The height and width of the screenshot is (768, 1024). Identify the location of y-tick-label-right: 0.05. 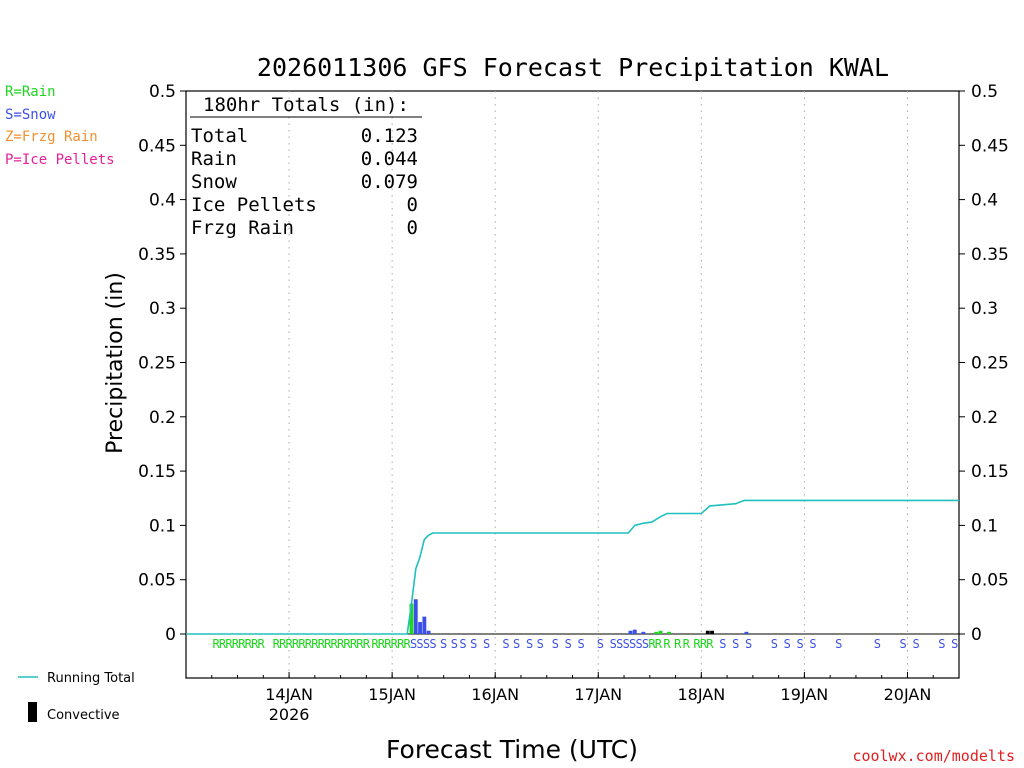
(990, 581).